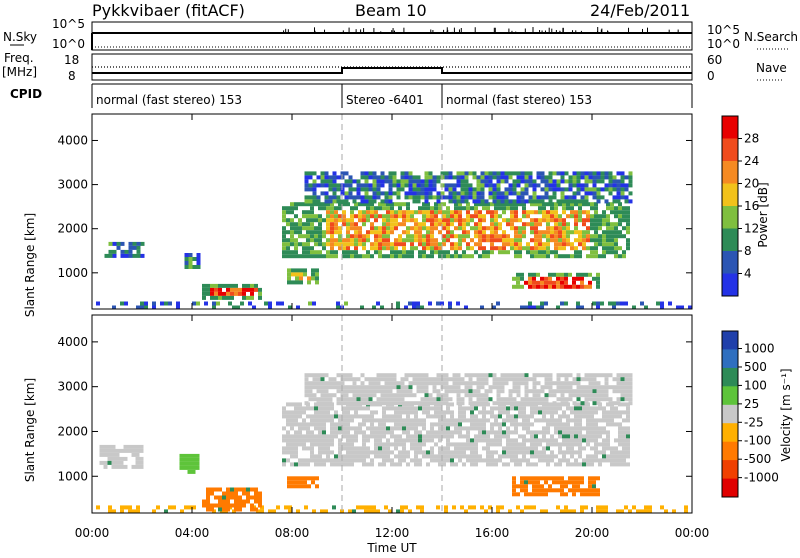  I want to click on cpid-segment-label: normal (fast stereo) 153, so click(519, 100).